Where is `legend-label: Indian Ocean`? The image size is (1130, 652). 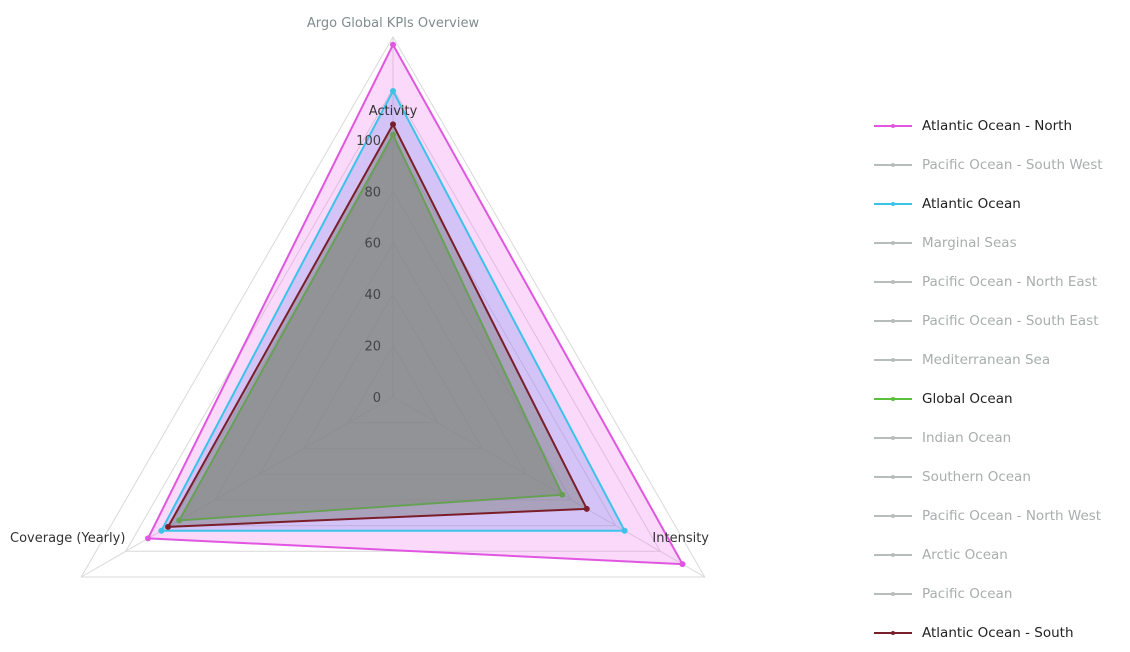
legend-label: Indian Ocean is located at coordinates (967, 437).